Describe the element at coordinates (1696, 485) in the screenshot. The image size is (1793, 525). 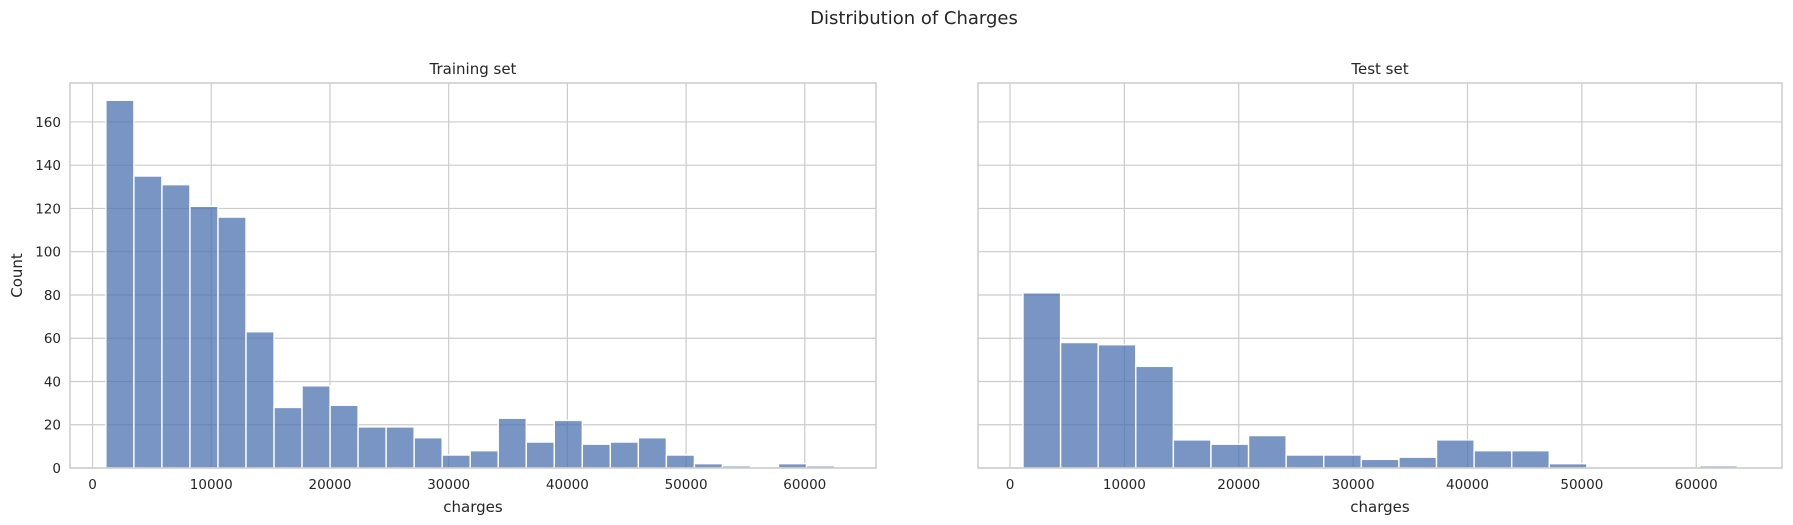
I see `test-xtick-label: 60000` at that location.